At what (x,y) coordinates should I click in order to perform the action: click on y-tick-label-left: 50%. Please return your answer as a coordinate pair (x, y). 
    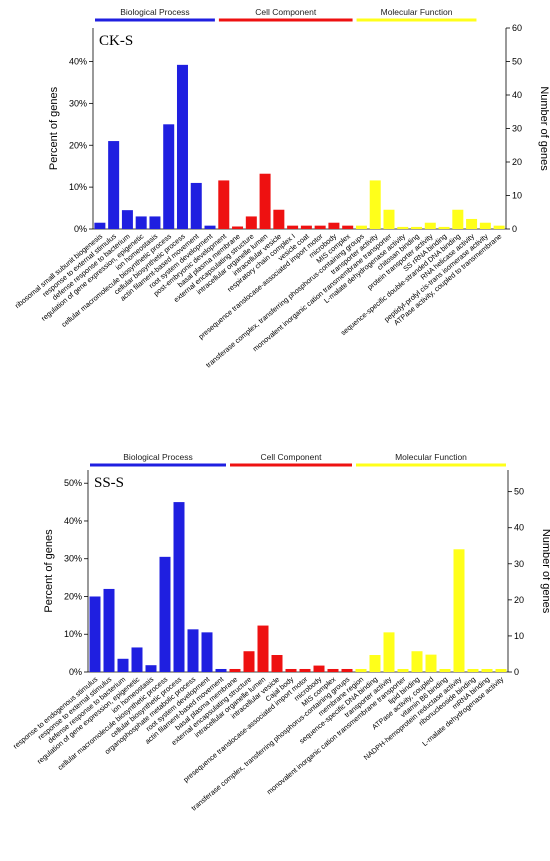
    Looking at the image, I should click on (73, 483).